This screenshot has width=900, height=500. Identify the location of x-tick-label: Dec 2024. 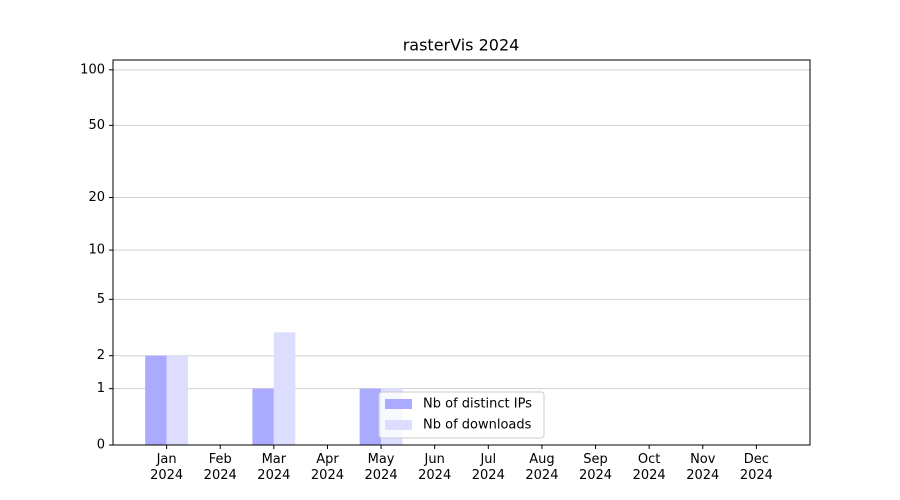
(756, 467).